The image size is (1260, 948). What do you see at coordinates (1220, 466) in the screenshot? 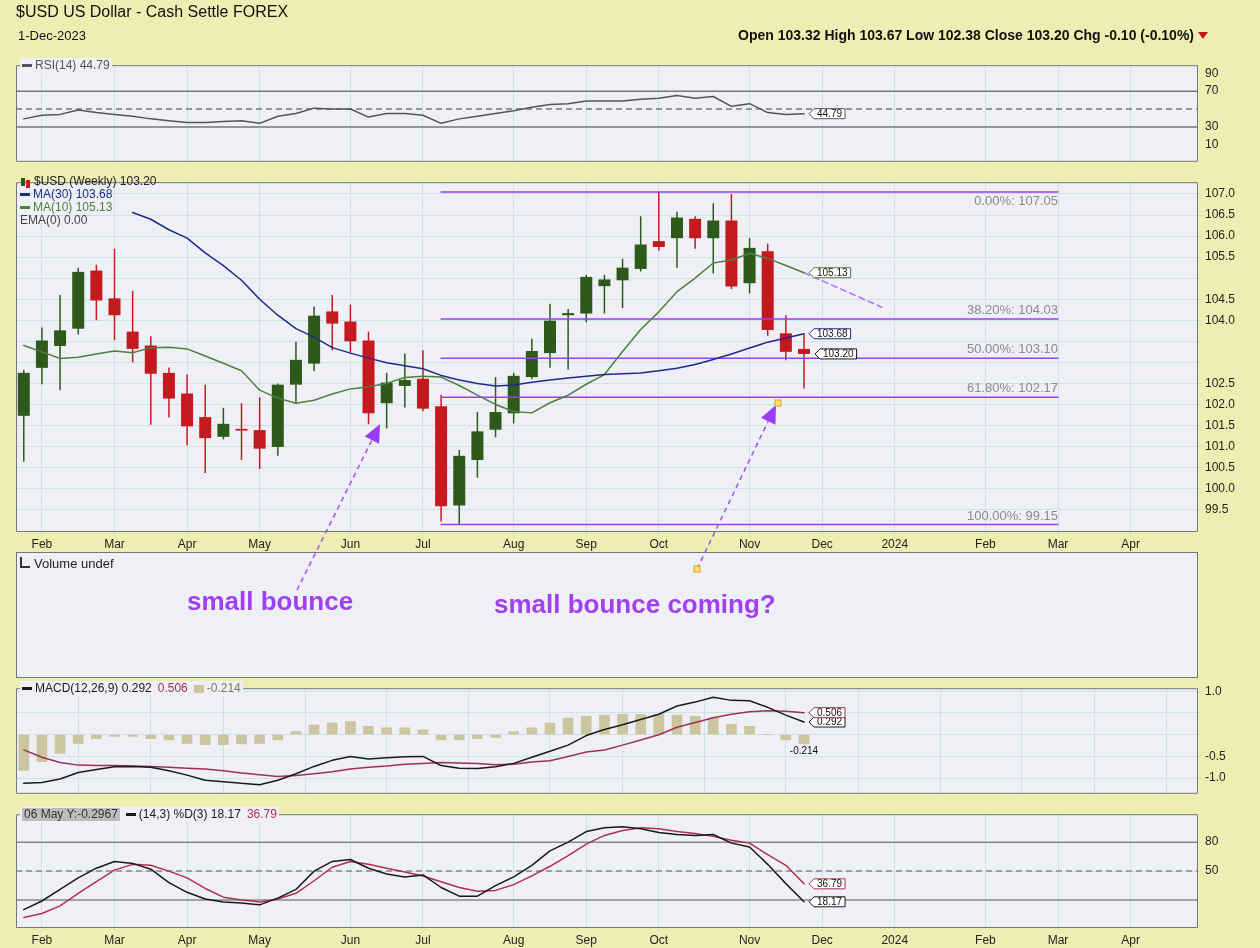
I see `y-tick-label: 100.5` at bounding box center [1220, 466].